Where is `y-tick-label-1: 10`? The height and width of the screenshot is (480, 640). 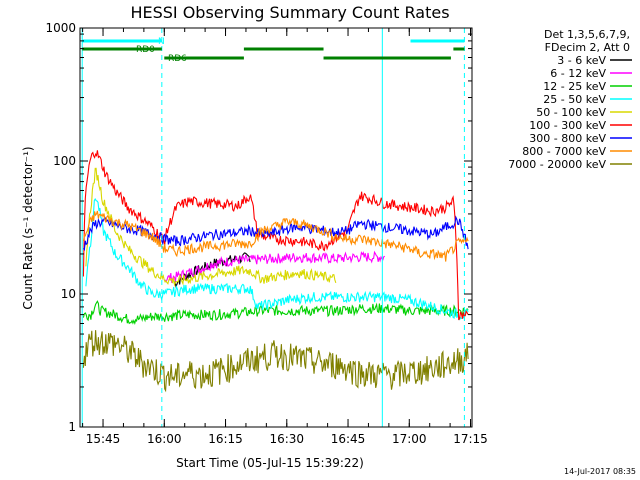 y-tick-label-1: 10 is located at coordinates (68, 294).